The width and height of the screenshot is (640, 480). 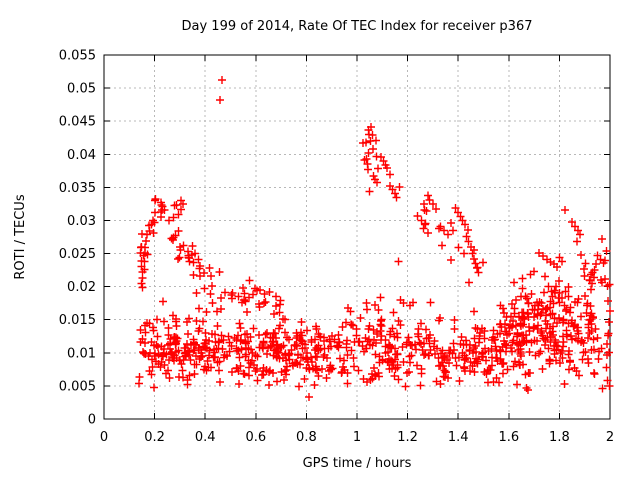 I want to click on cluster-left-rise, so click(x=147, y=238).